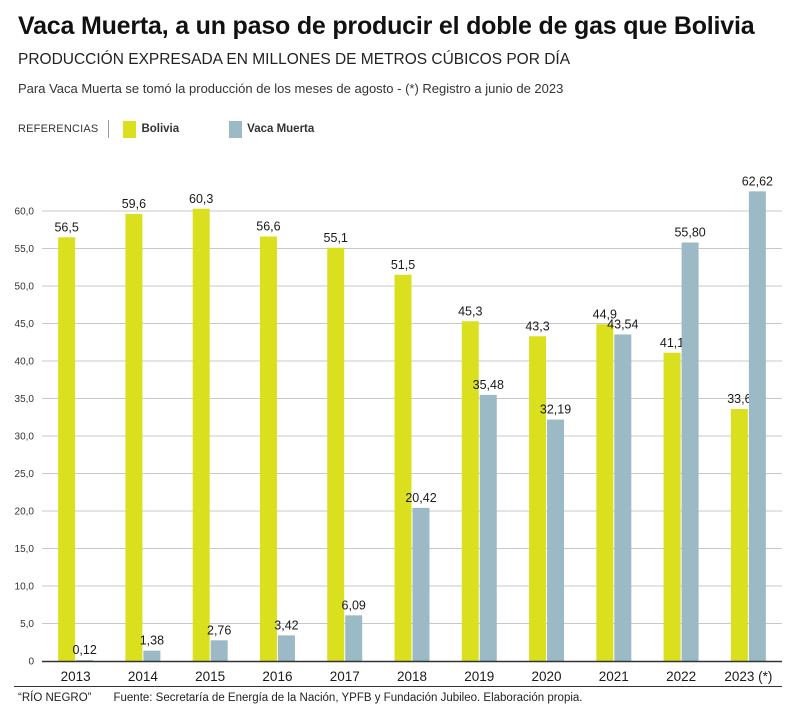 This screenshot has width=792, height=720. Describe the element at coordinates (55, 698) in the screenshot. I see `footer-credit: “RÍO NEGRO”` at that location.